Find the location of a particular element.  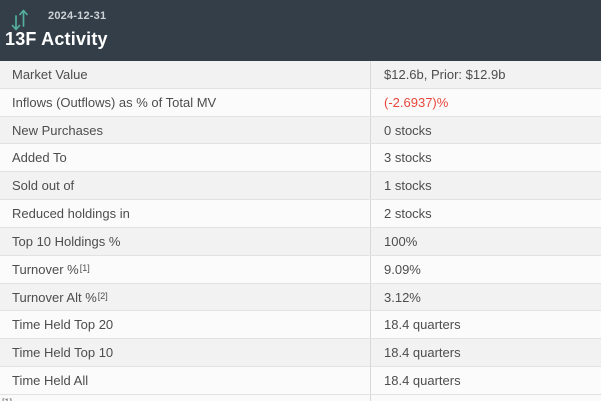

row-label-text: Sold out of is located at coordinates (43, 186).